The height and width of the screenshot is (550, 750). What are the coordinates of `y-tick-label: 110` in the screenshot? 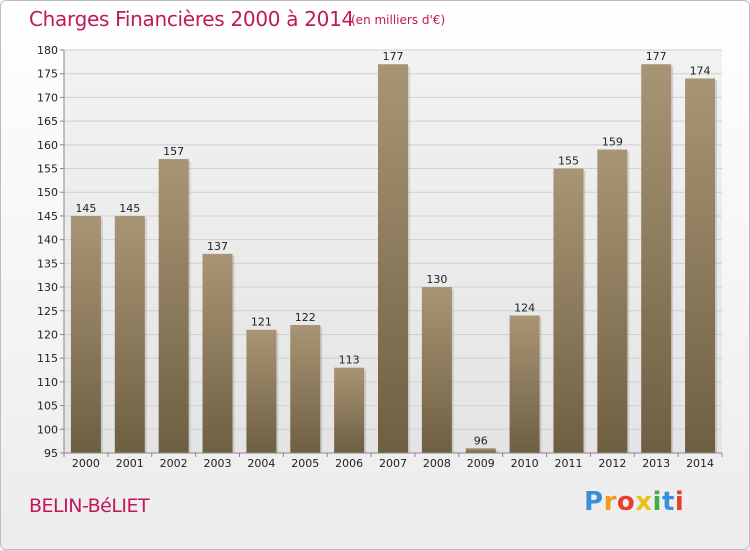 It's located at (47, 382).